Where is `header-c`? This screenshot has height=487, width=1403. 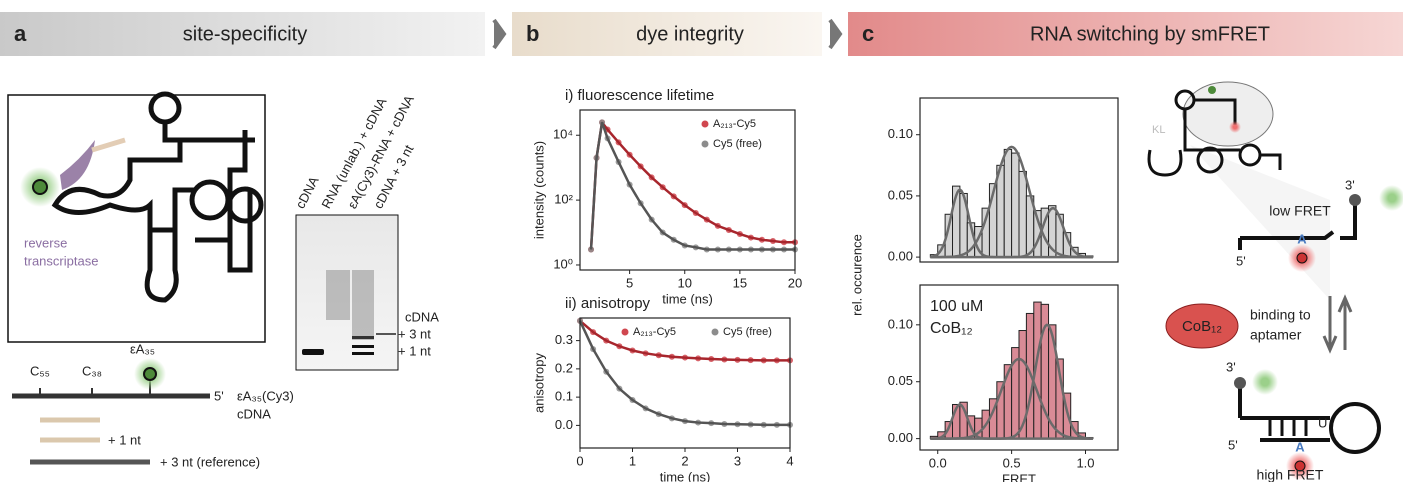
header-c is located at coordinates (1125, 34).